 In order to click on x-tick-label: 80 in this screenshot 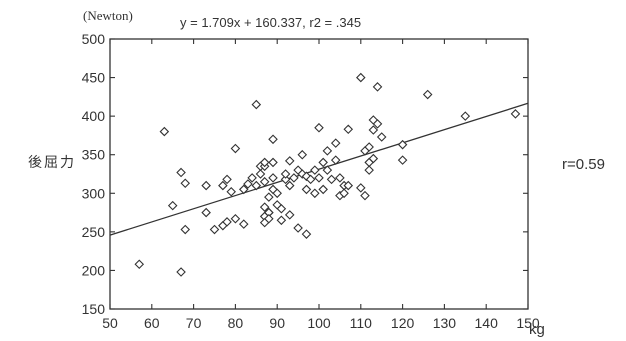, I will do `click(236, 323)`.